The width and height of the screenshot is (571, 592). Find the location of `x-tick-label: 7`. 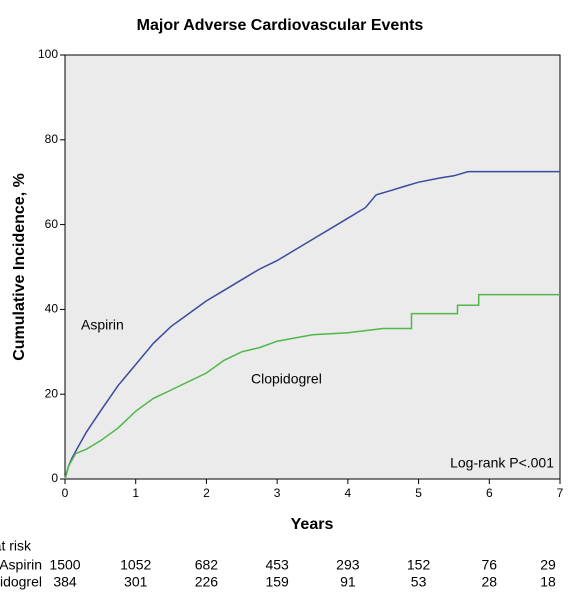

x-tick-label: 7 is located at coordinates (560, 493).